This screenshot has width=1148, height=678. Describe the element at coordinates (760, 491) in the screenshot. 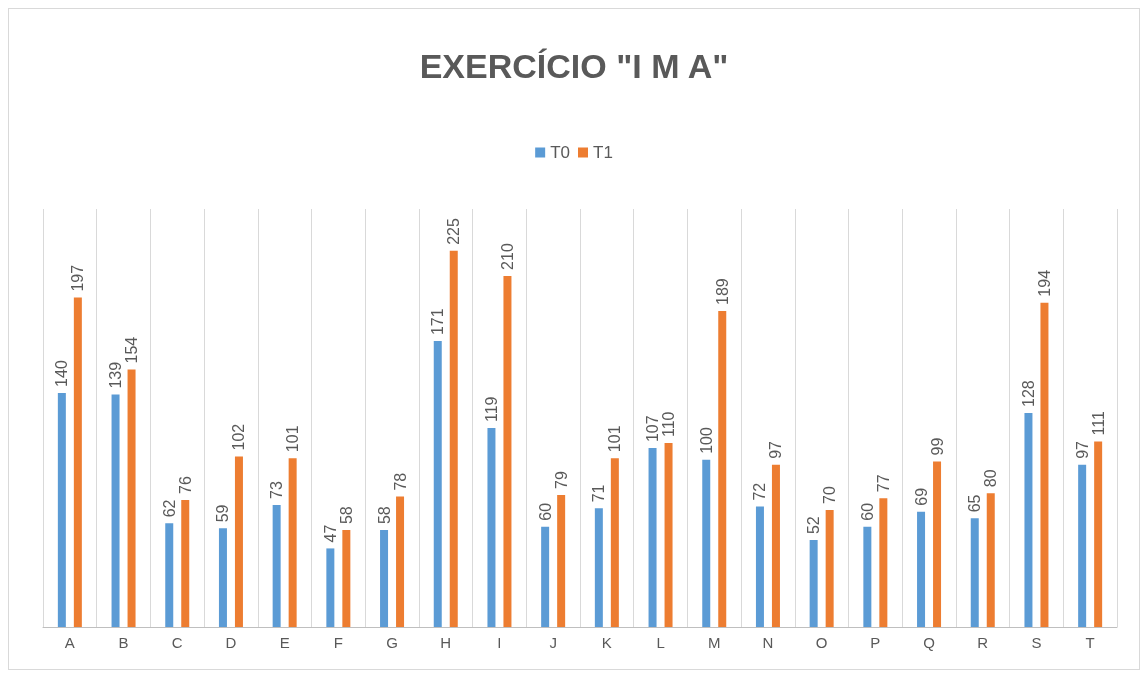

I see `data-label: 72` at that location.